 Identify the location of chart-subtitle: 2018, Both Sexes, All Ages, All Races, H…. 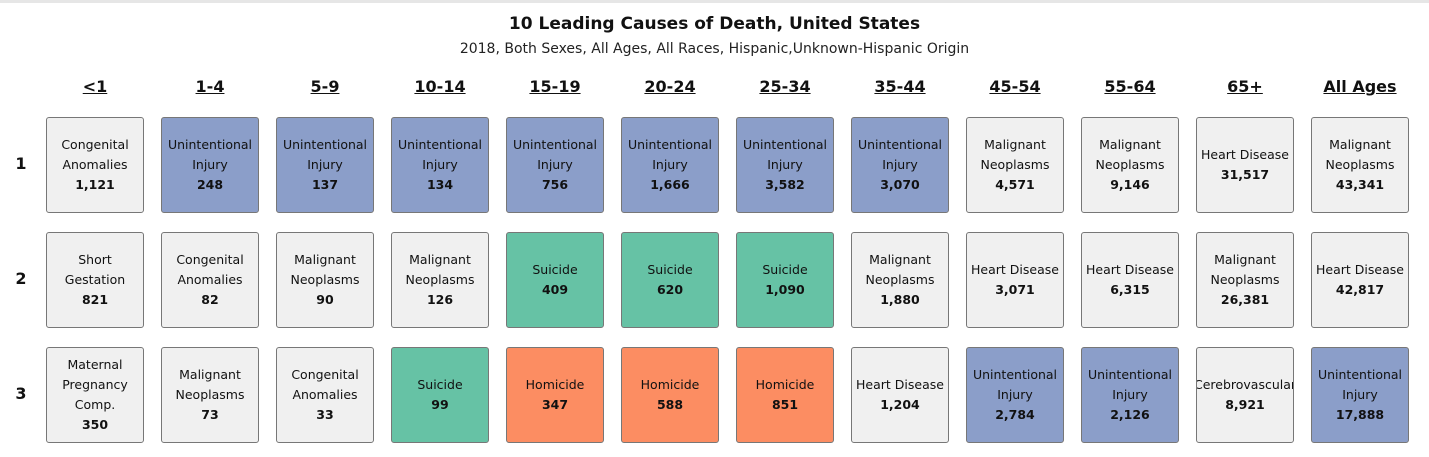
(714, 49).